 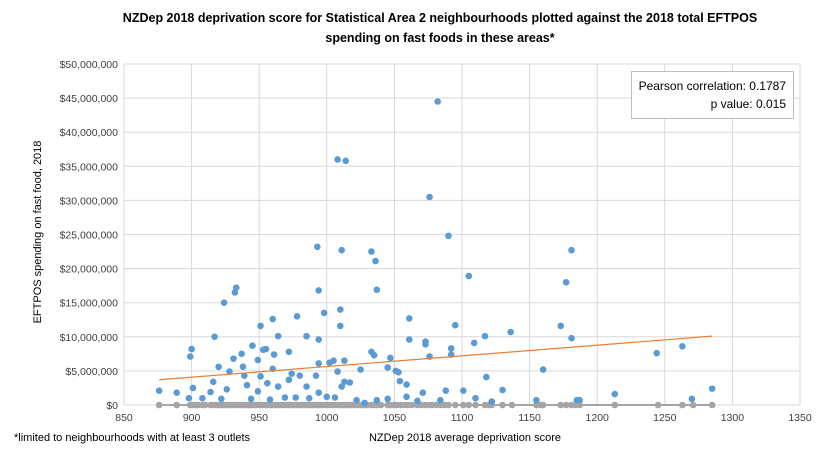 I want to click on y-tick-label: $20,000,000, so click(x=89, y=270).